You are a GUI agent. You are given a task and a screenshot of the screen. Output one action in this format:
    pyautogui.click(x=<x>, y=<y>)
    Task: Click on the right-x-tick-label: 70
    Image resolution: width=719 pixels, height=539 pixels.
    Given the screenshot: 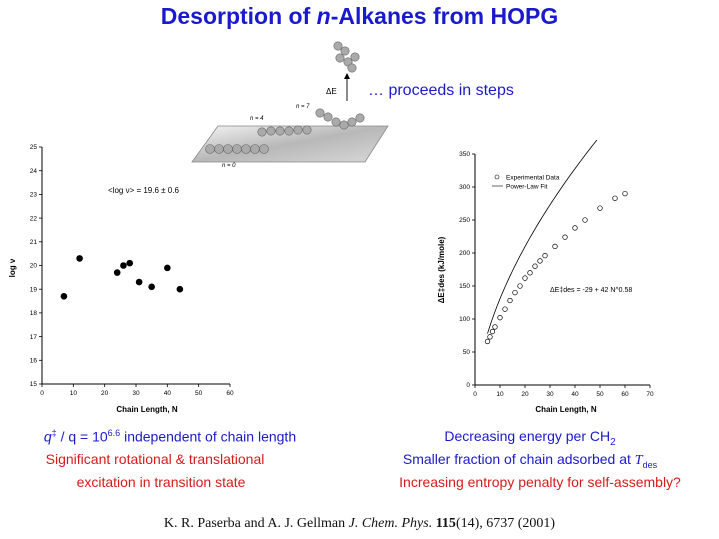 What is the action you would take?
    pyautogui.click(x=650, y=394)
    